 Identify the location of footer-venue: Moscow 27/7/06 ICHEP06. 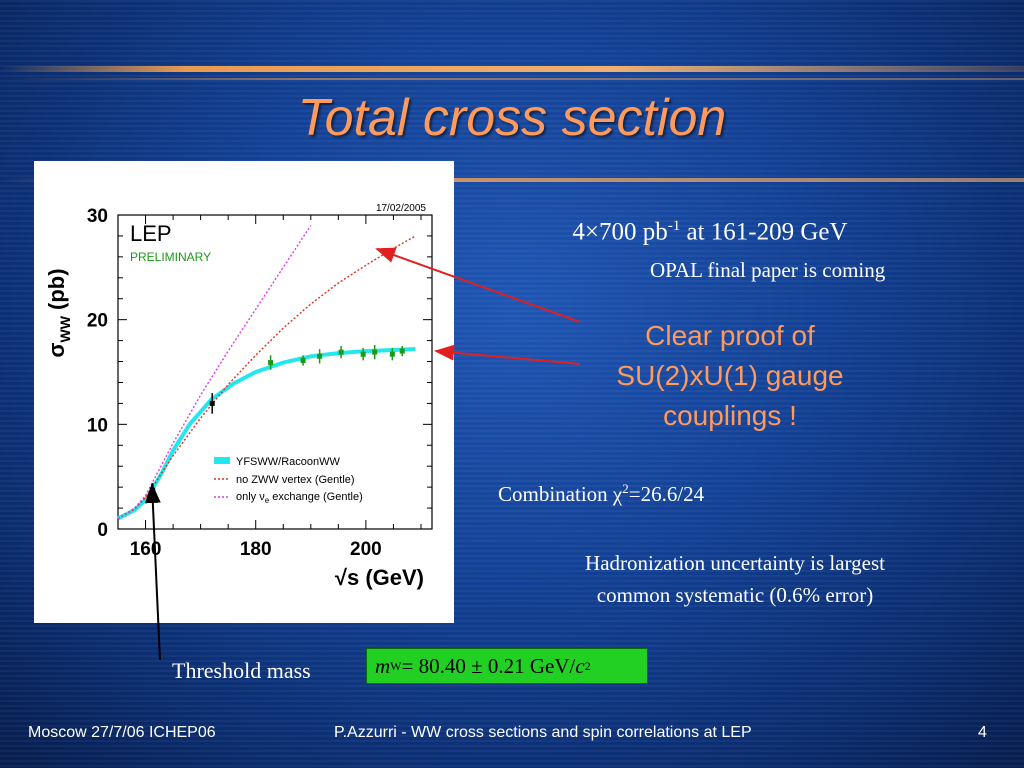
(122, 732).